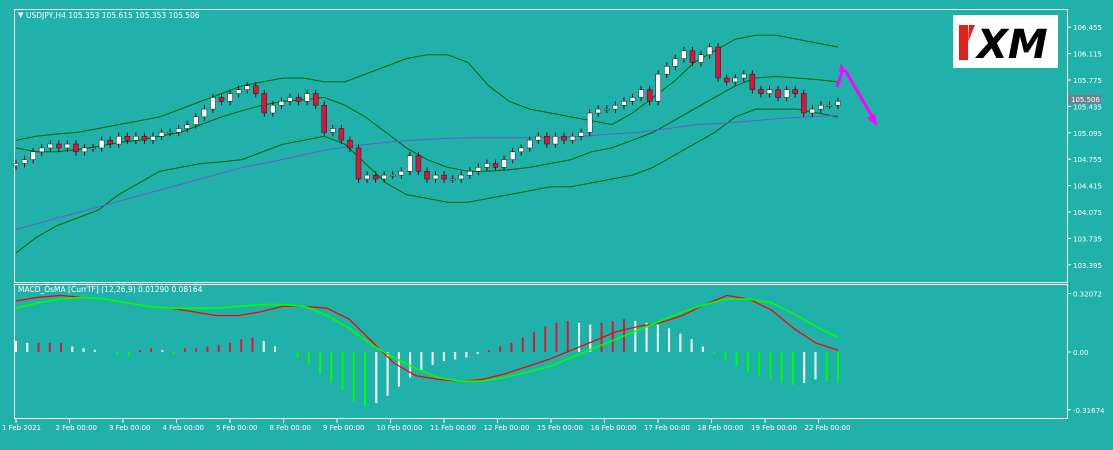  What do you see at coordinates (774, 428) in the screenshot?
I see `time-tick-label: 19 Feb 00:00` at bounding box center [774, 428].